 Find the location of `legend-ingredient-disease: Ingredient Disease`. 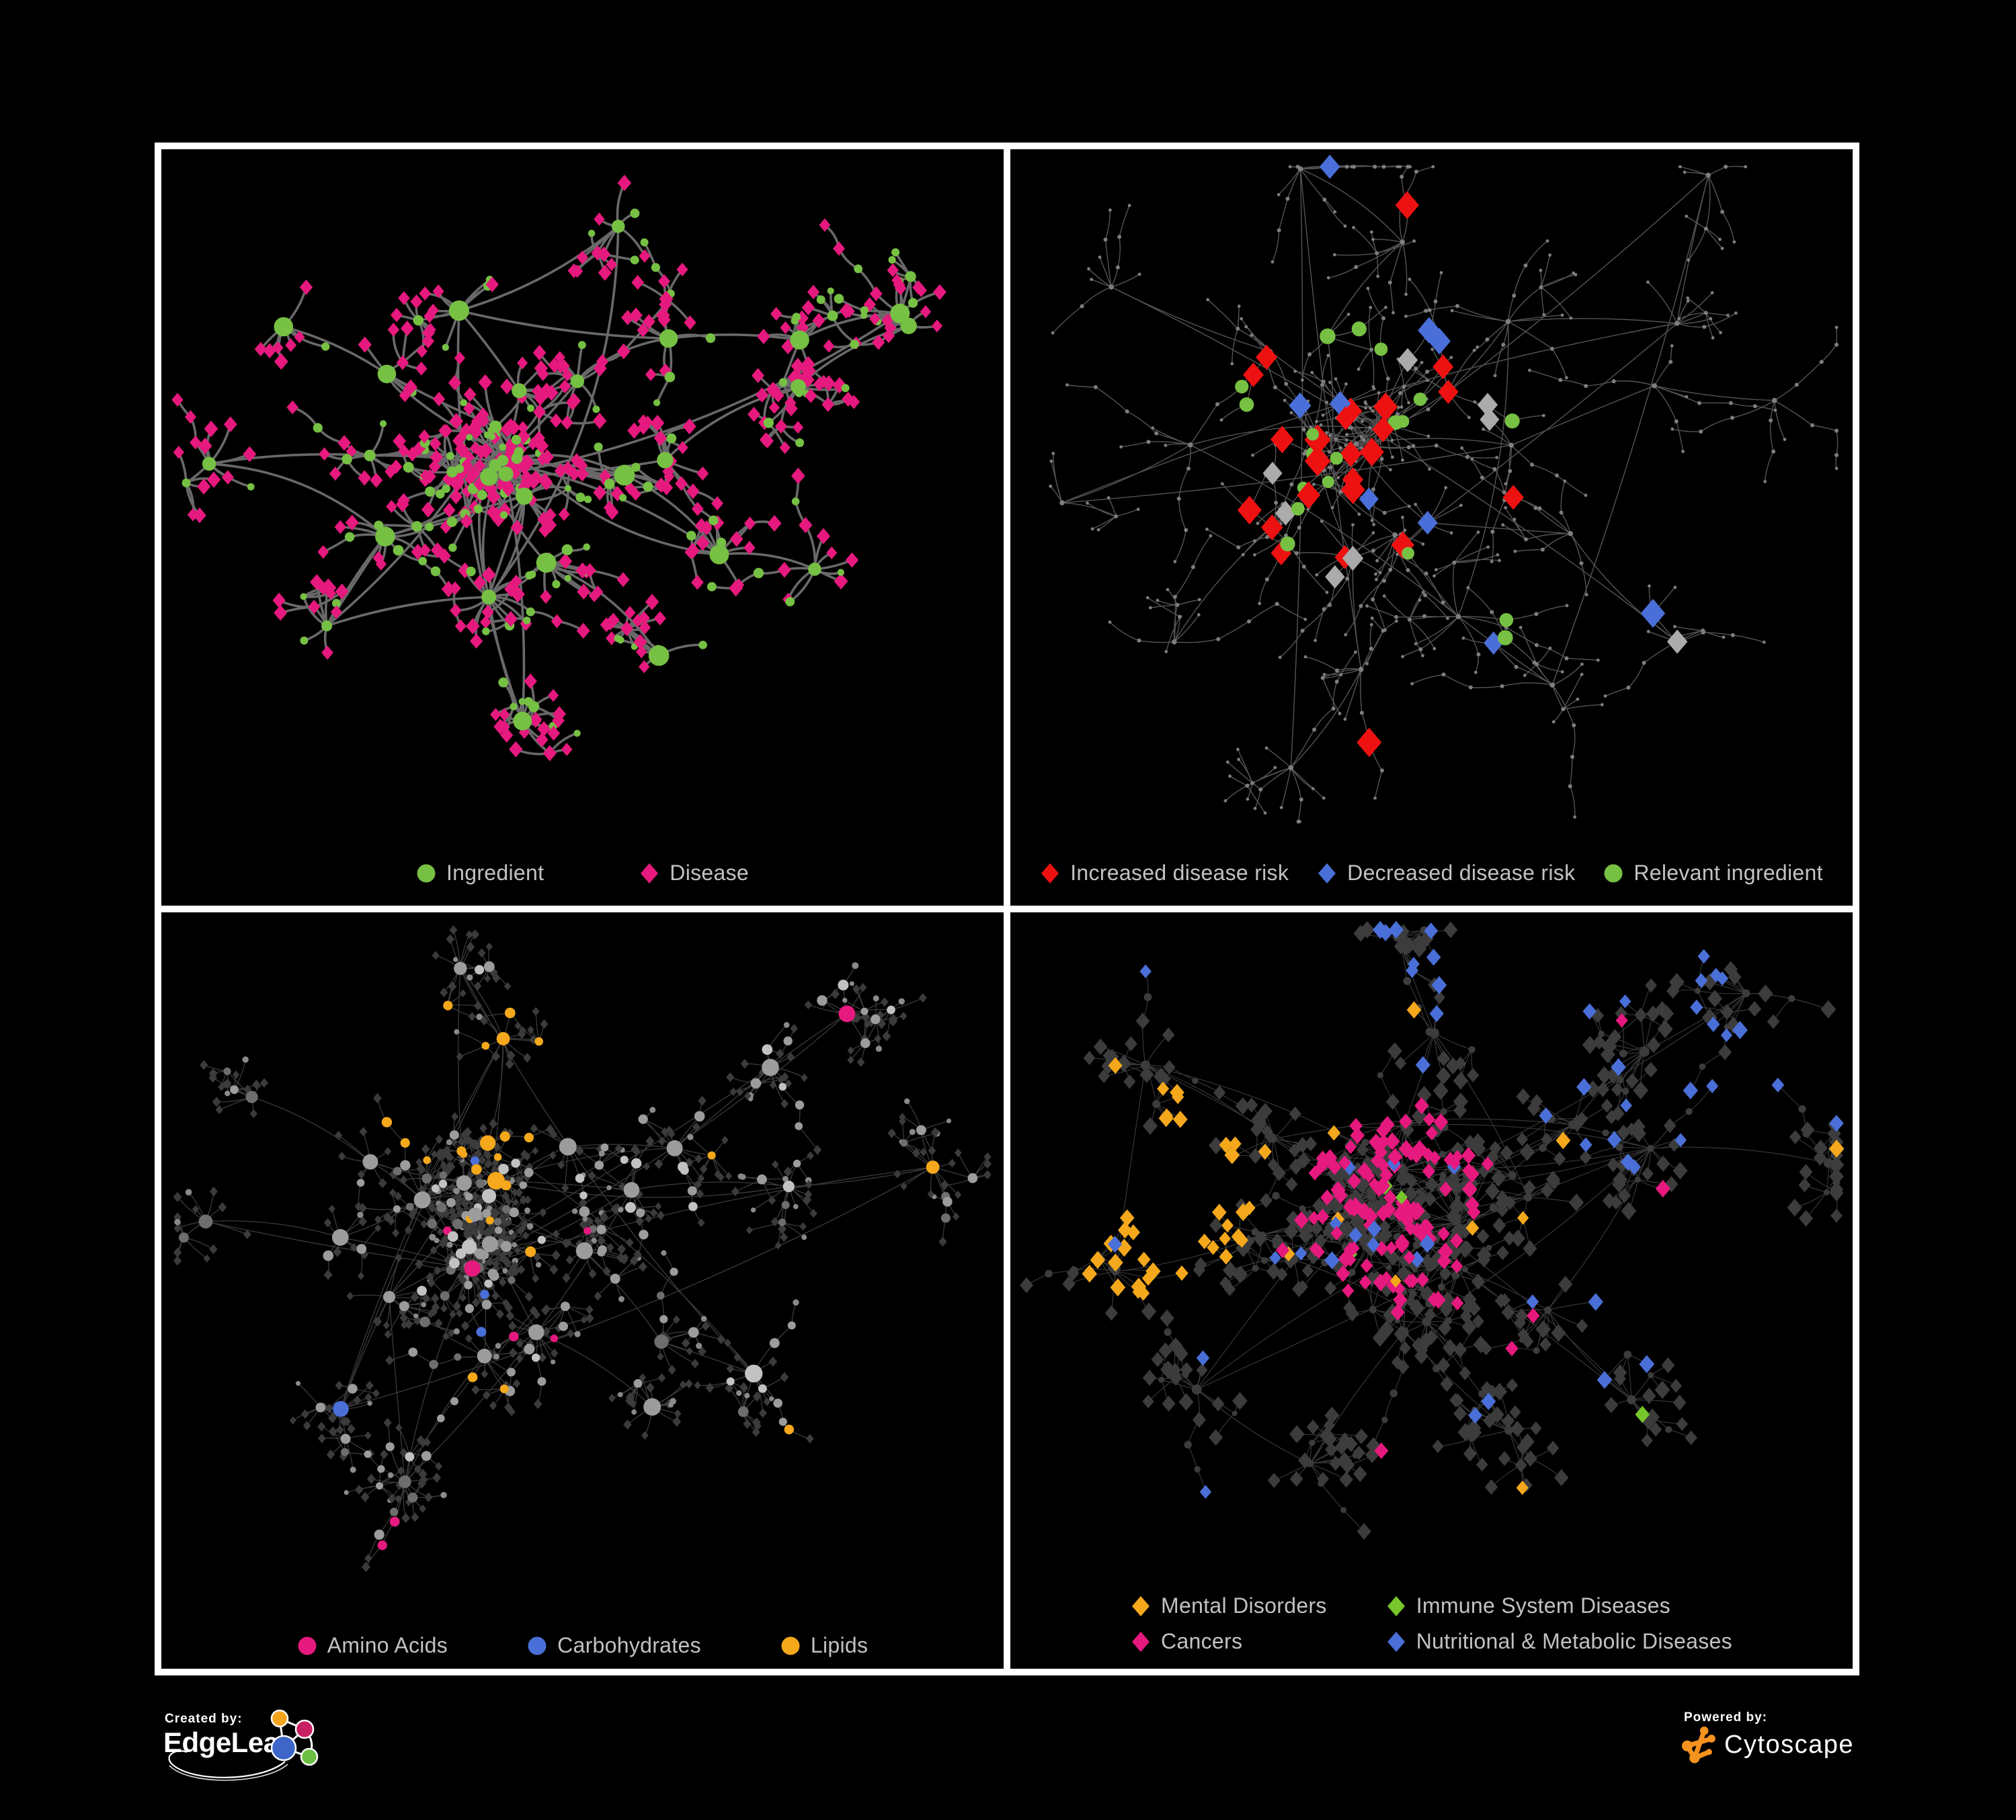

legend-ingredient-disease: Ingredient Disease is located at coordinates (582, 873).